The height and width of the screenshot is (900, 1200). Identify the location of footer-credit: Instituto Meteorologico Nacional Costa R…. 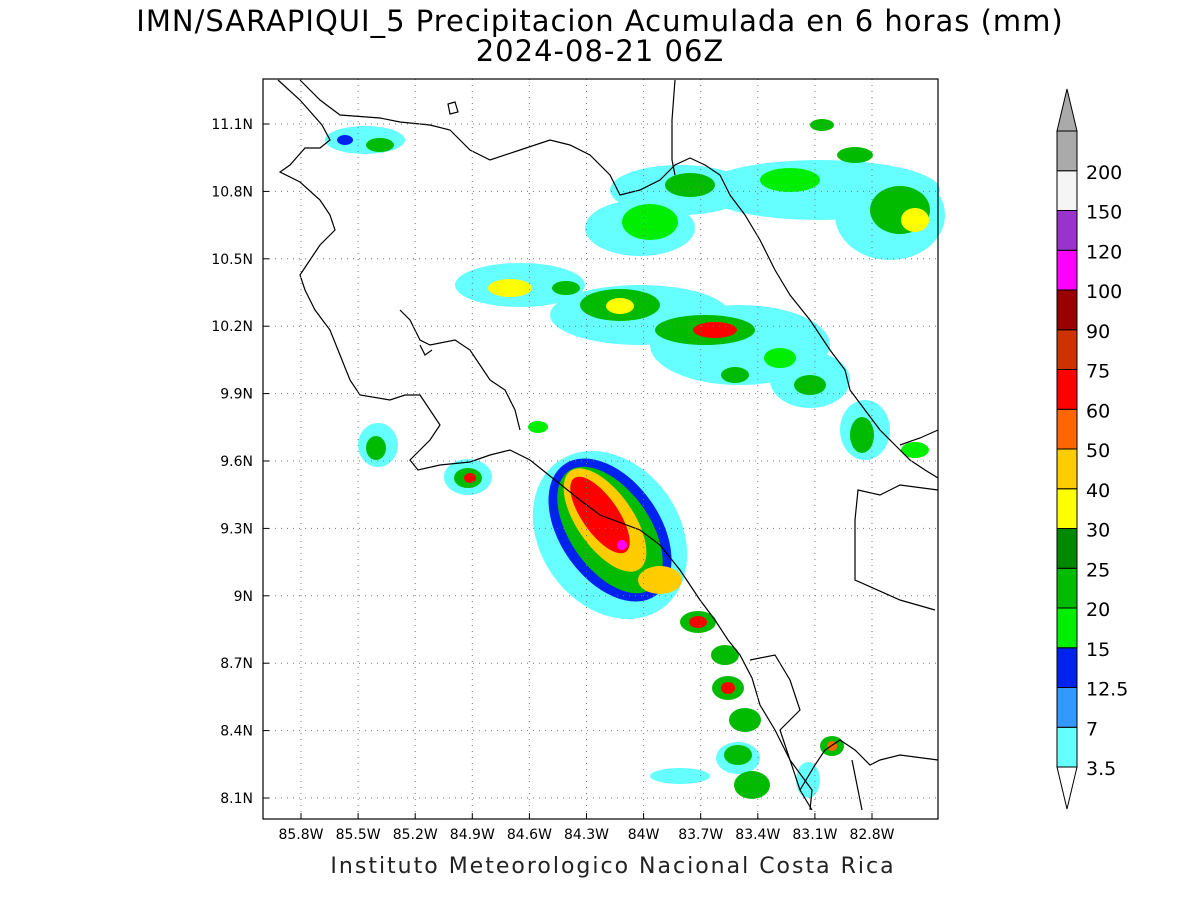
(613, 866).